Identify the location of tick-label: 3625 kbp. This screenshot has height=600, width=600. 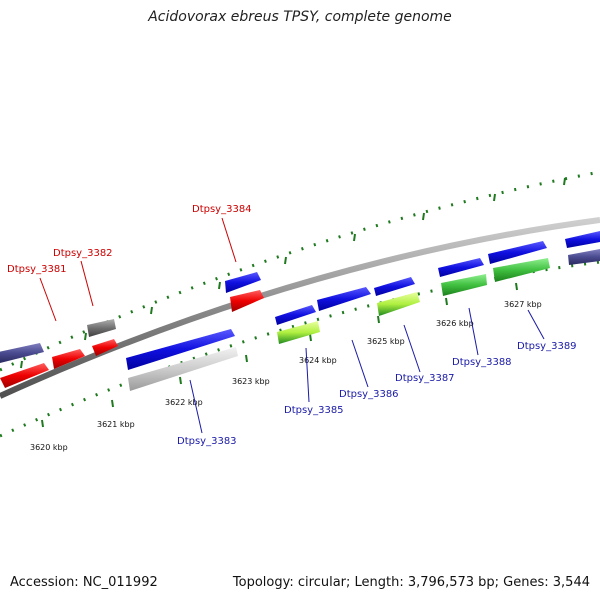
(386, 341).